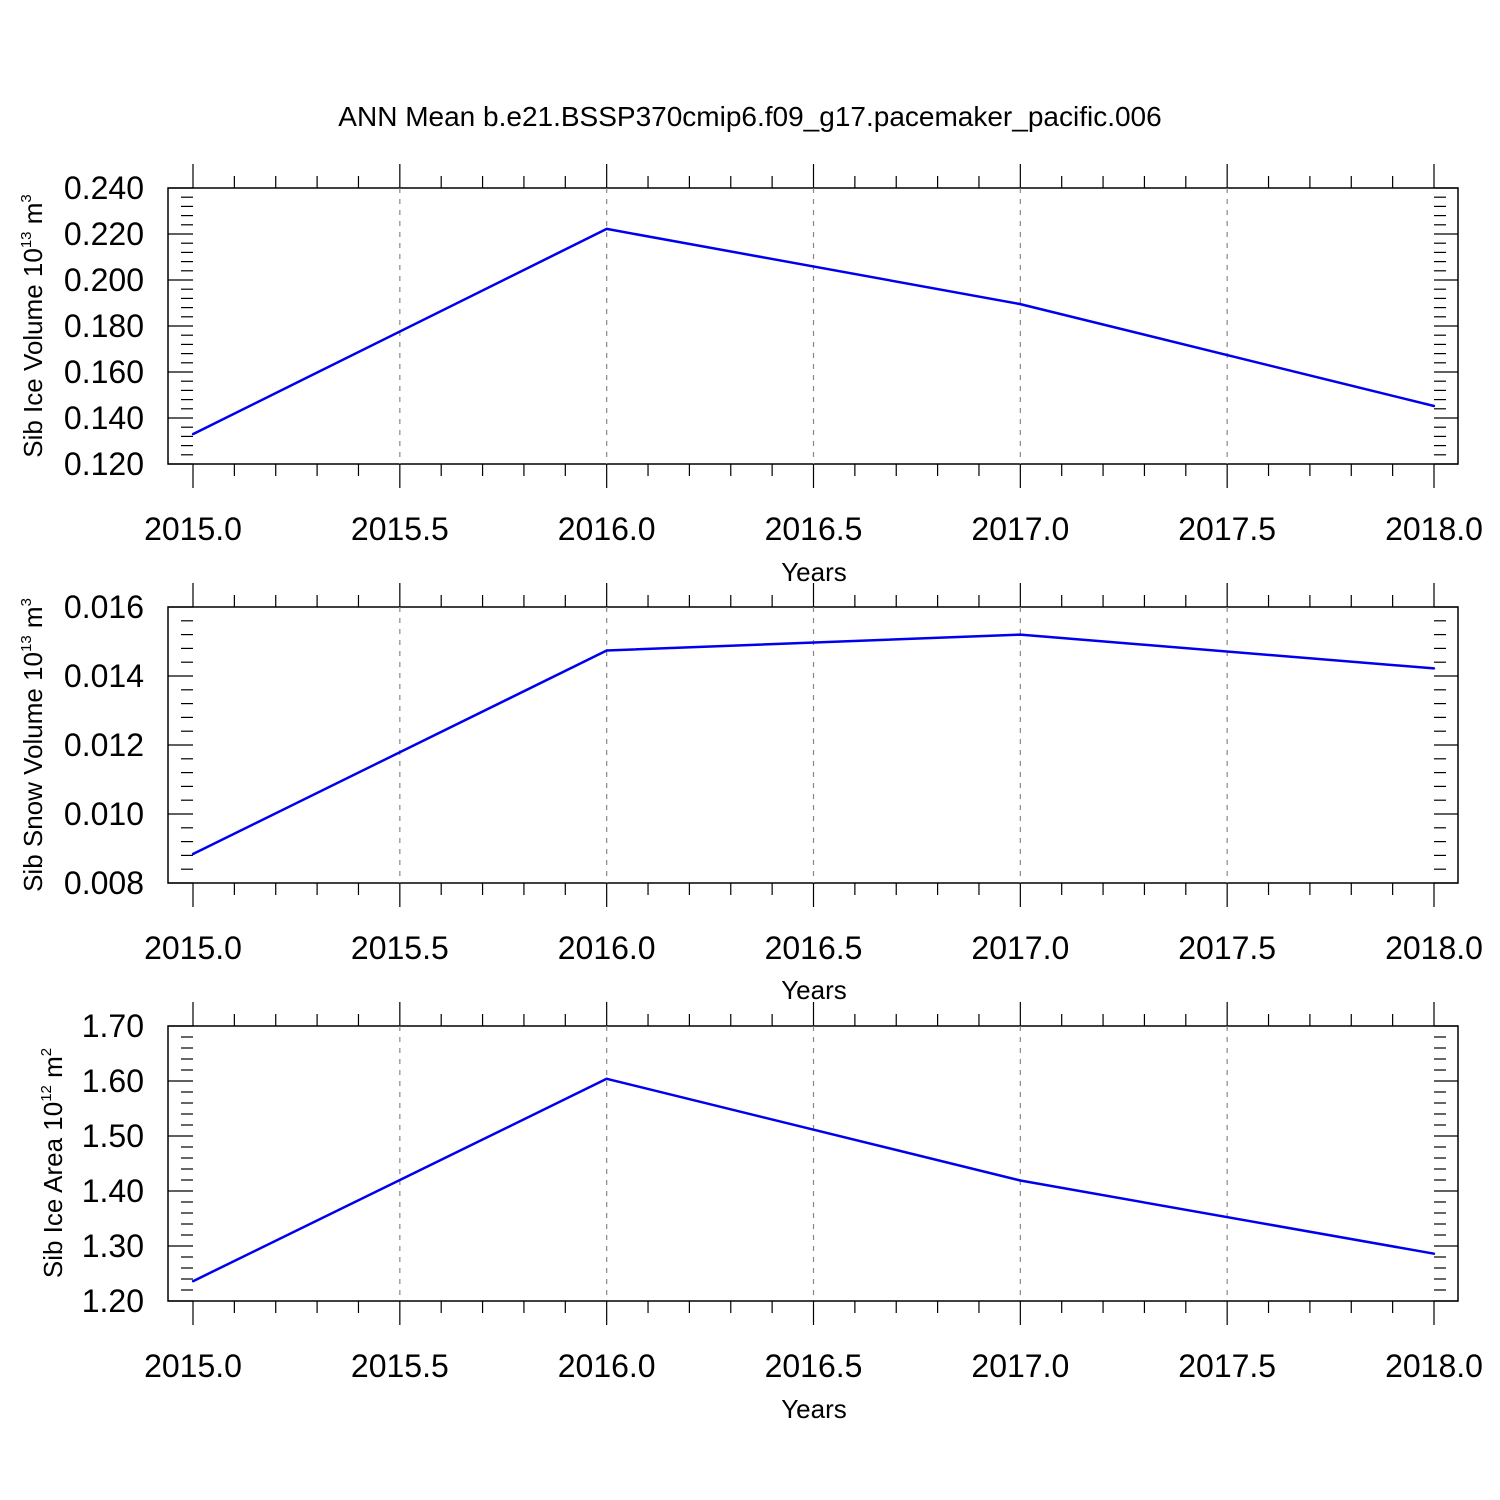  I want to click on y-axis-label: Sib Ice Volume 1013 m3, so click(33, 326).